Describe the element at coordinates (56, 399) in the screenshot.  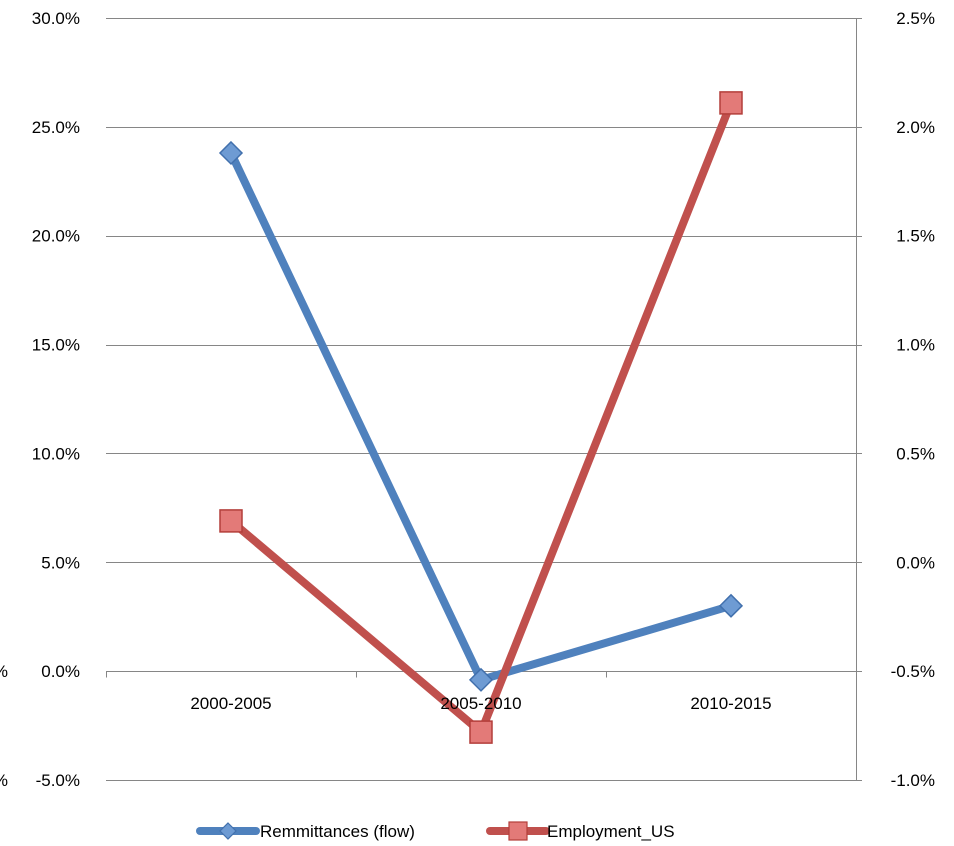
I see `left-axis-ticks: -5.0% 0.0% 5.0% 10.0% 15.0% 20.0% 25.0% 30.0%` at that location.